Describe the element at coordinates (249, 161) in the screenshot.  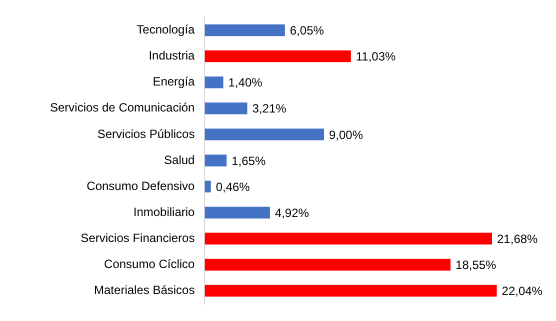
I see `data-label: 1,65%` at that location.